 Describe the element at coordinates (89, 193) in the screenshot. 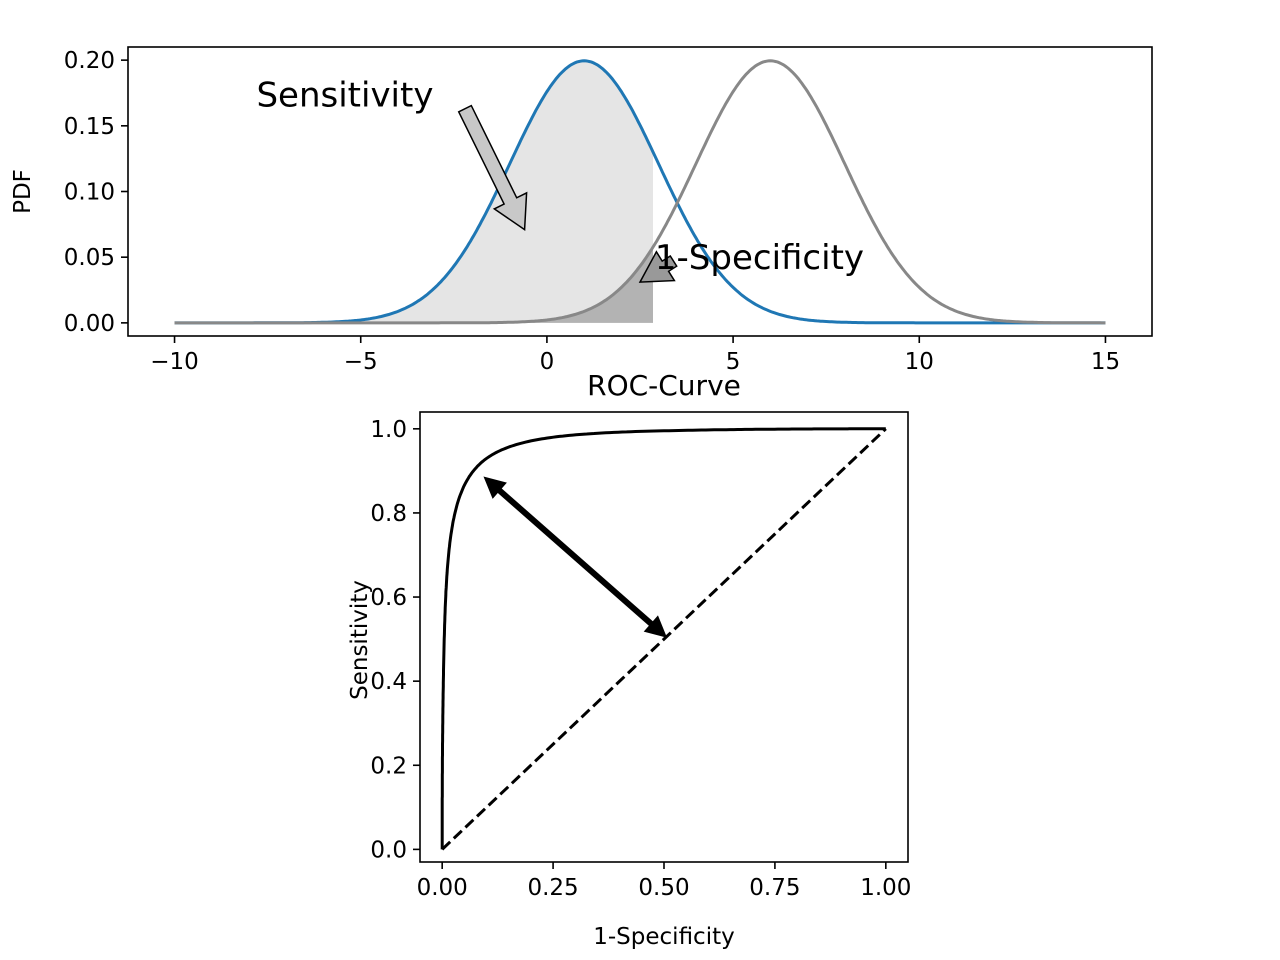

I see `y-tick-label: 0.10` at that location.